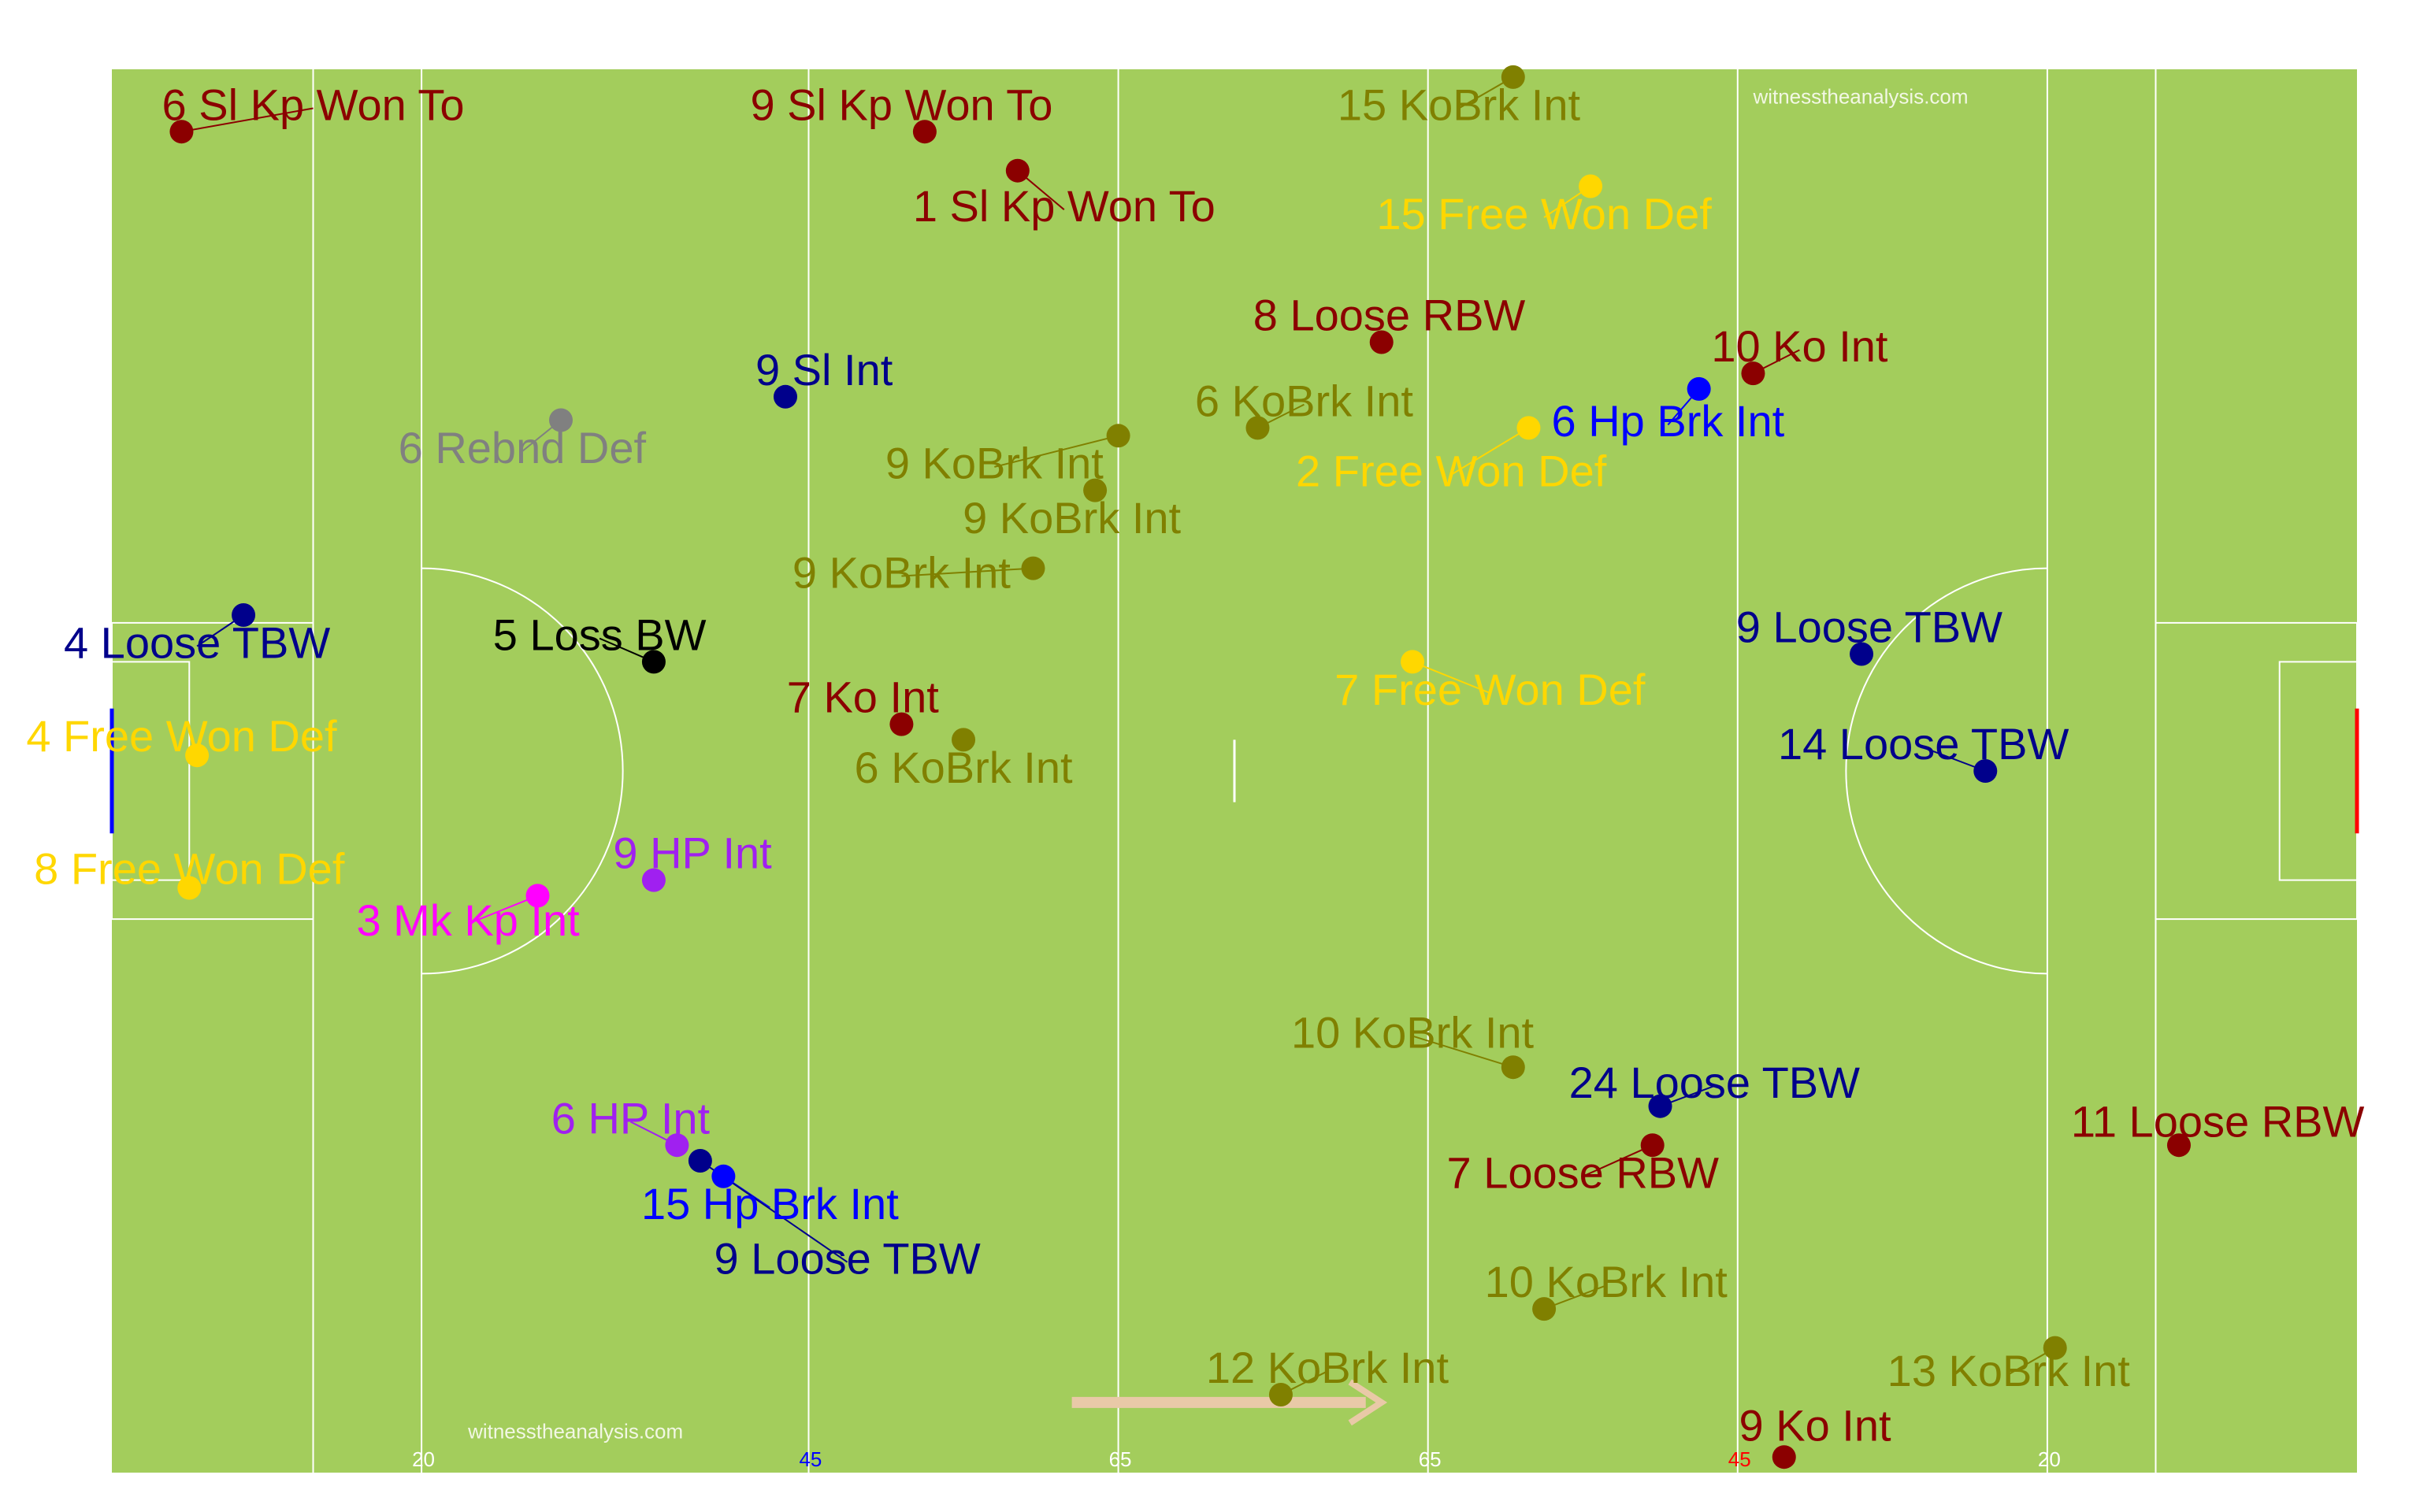 This screenshot has height=1512, width=2420. I want to click on data-label: 4 Free Won Def, so click(181, 736).